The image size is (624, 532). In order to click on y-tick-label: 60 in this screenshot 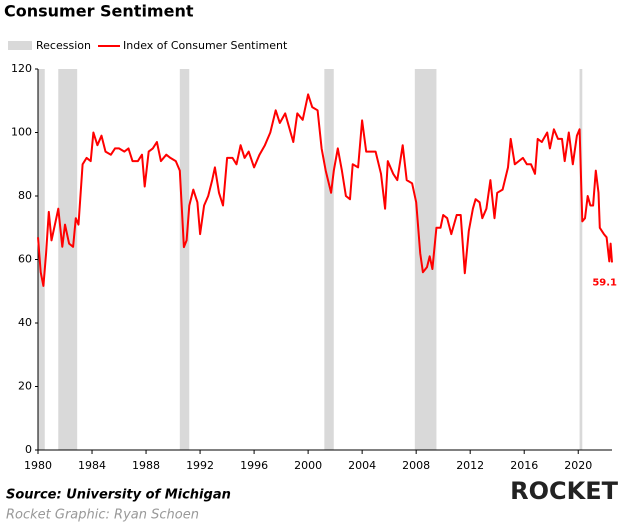, I will do `click(25, 259)`.